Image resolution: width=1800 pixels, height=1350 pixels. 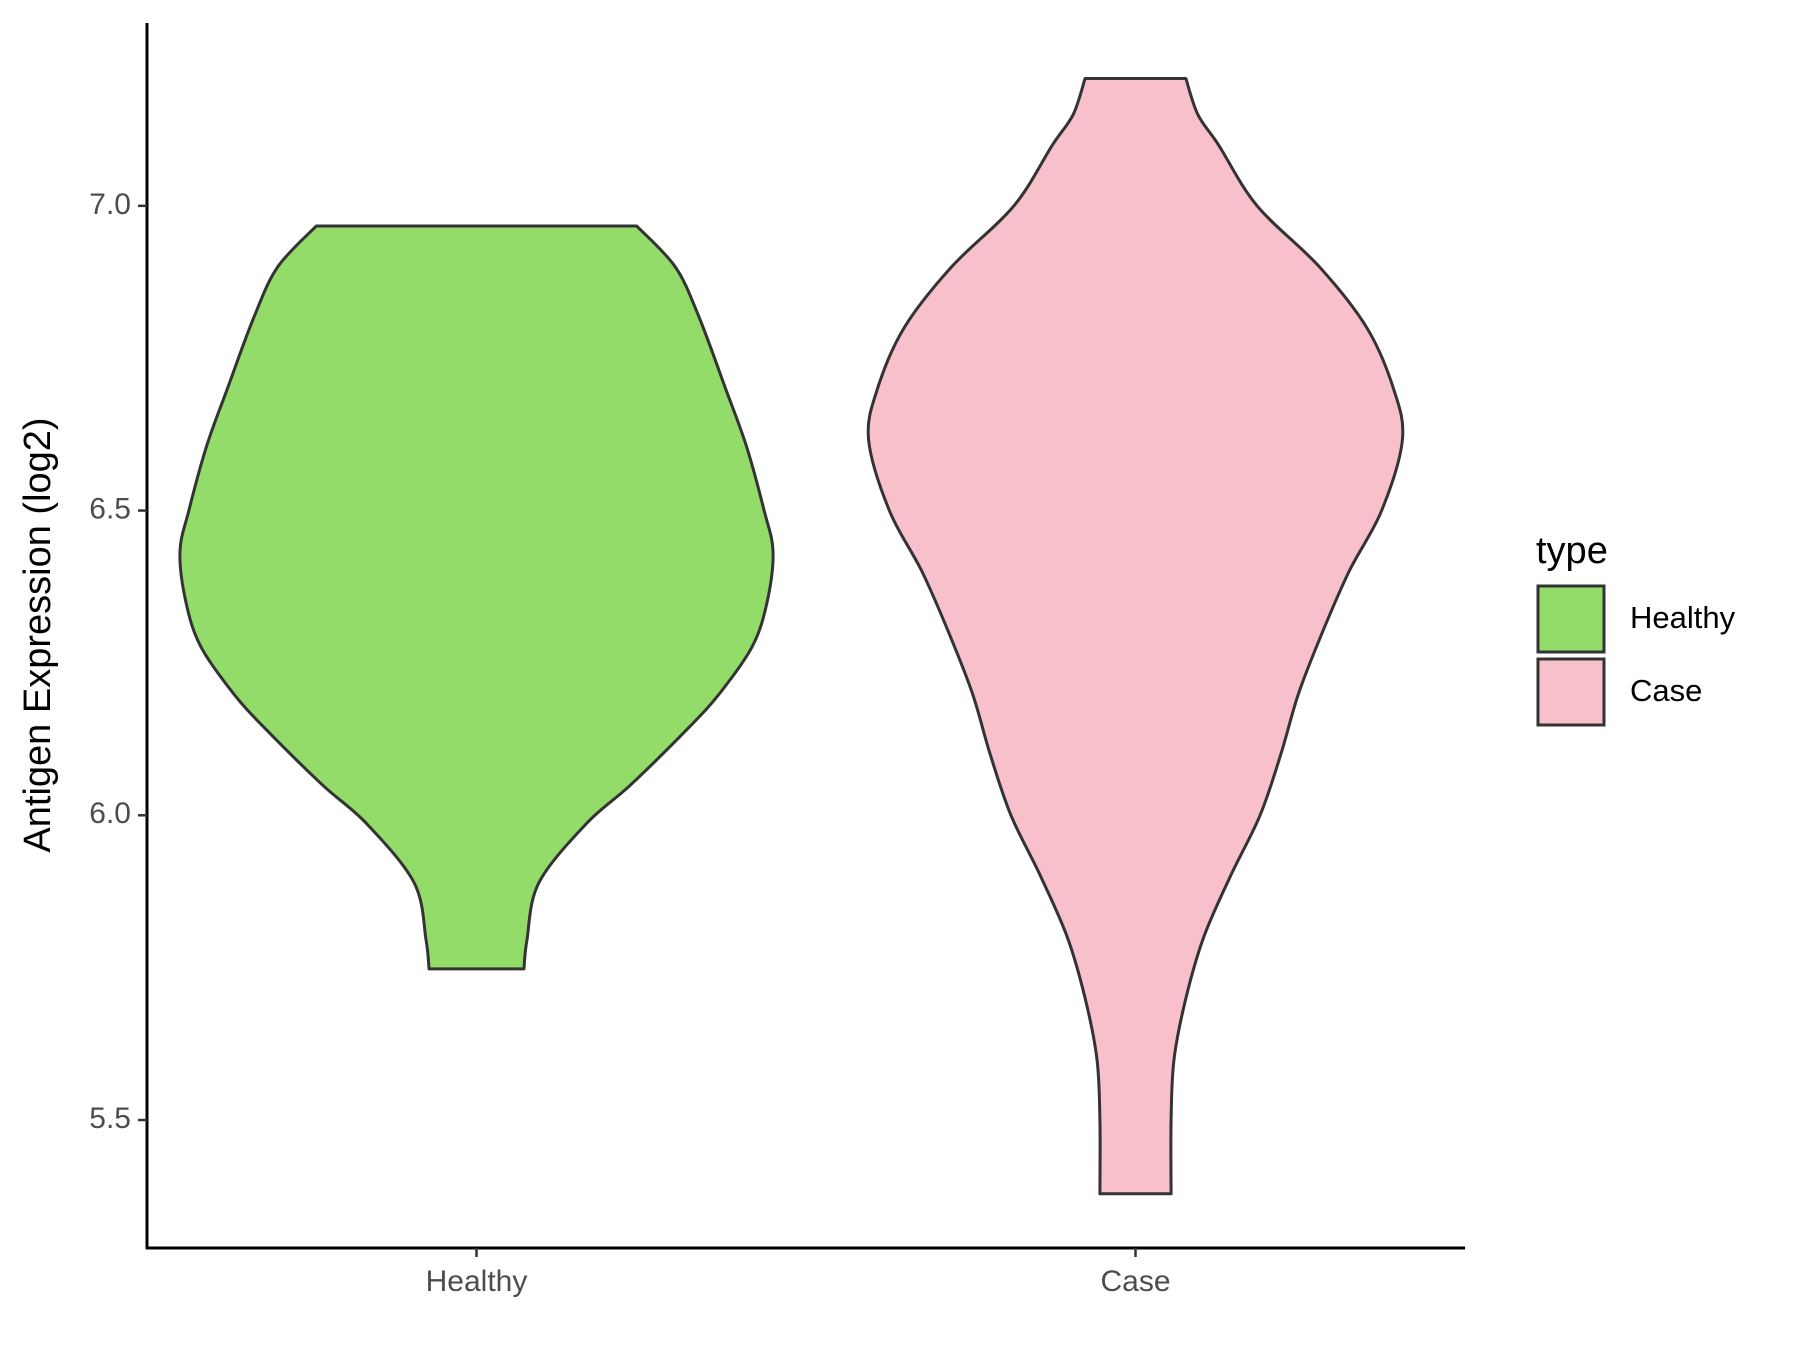 What do you see at coordinates (38, 634) in the screenshot?
I see `y-axis-title: Antigen Expression (log2)` at bounding box center [38, 634].